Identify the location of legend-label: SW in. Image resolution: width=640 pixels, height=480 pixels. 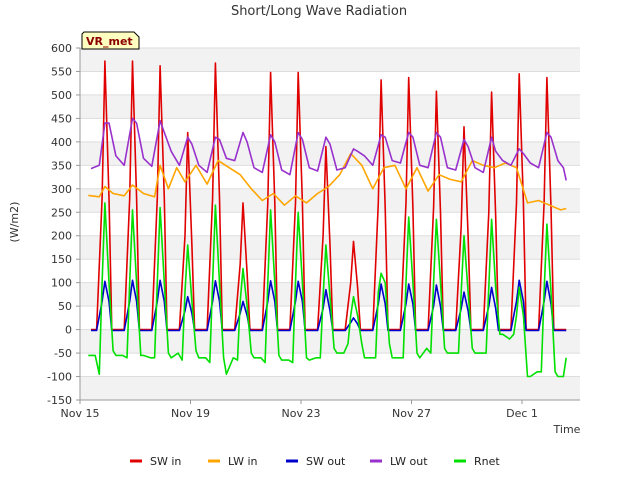
(165, 461).